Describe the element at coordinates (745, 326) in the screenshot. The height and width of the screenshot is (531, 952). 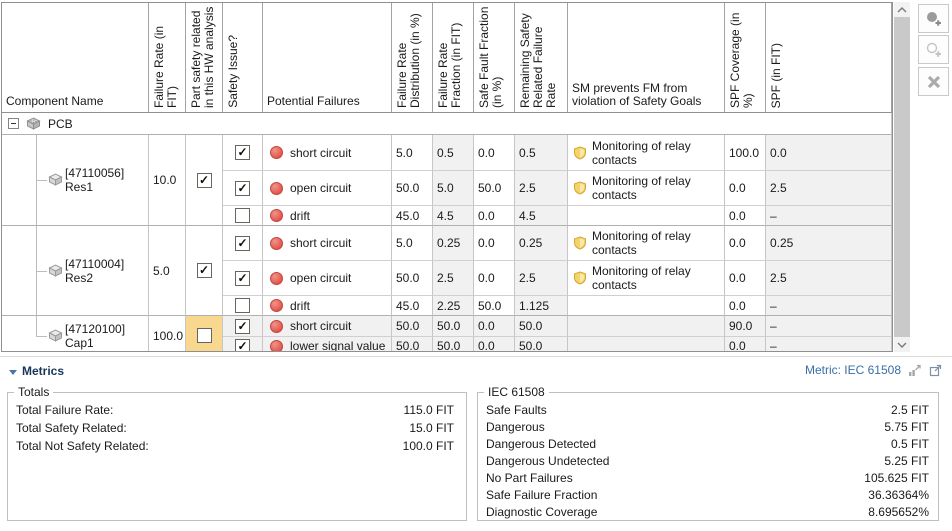
I see `spf-coverage-cell: 90.0` at that location.